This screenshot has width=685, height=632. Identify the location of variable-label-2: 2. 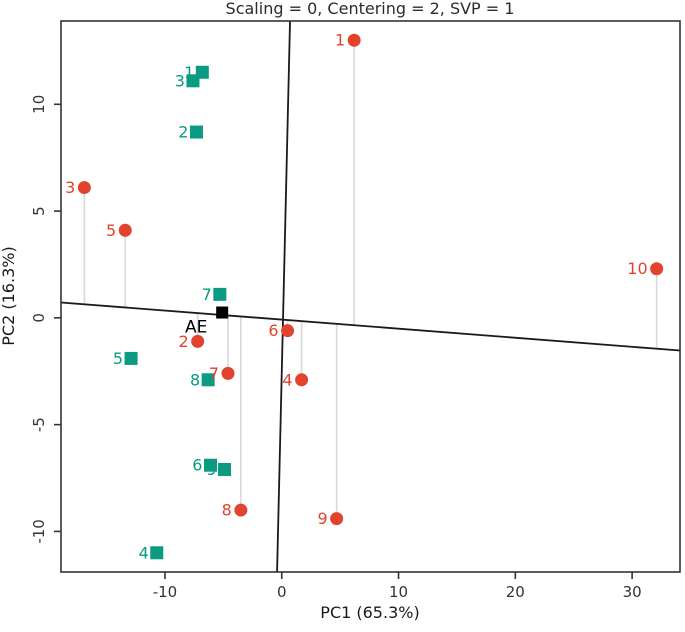
(183, 132).